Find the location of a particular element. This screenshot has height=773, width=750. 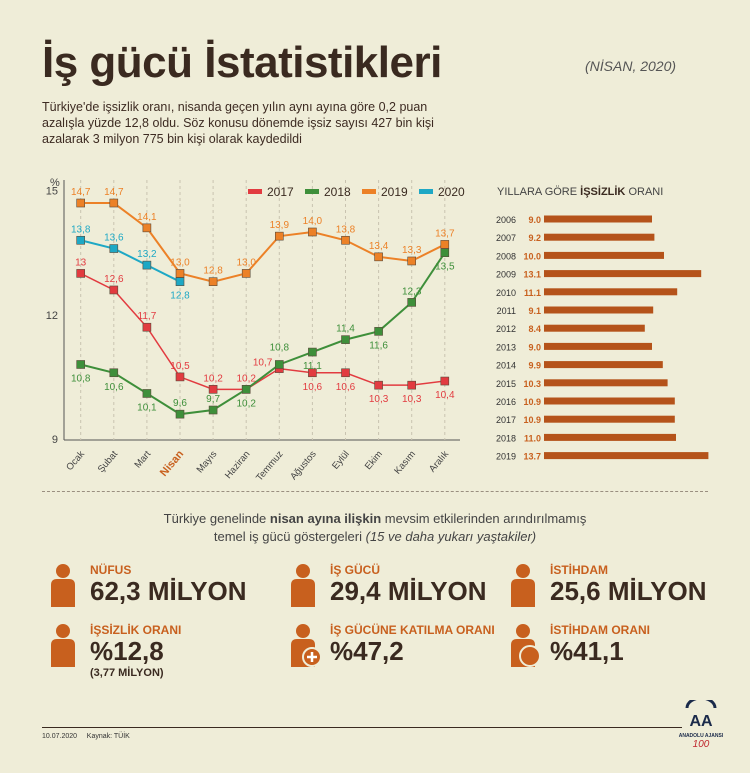

data-label-2018: 13,5 is located at coordinates (445, 267).